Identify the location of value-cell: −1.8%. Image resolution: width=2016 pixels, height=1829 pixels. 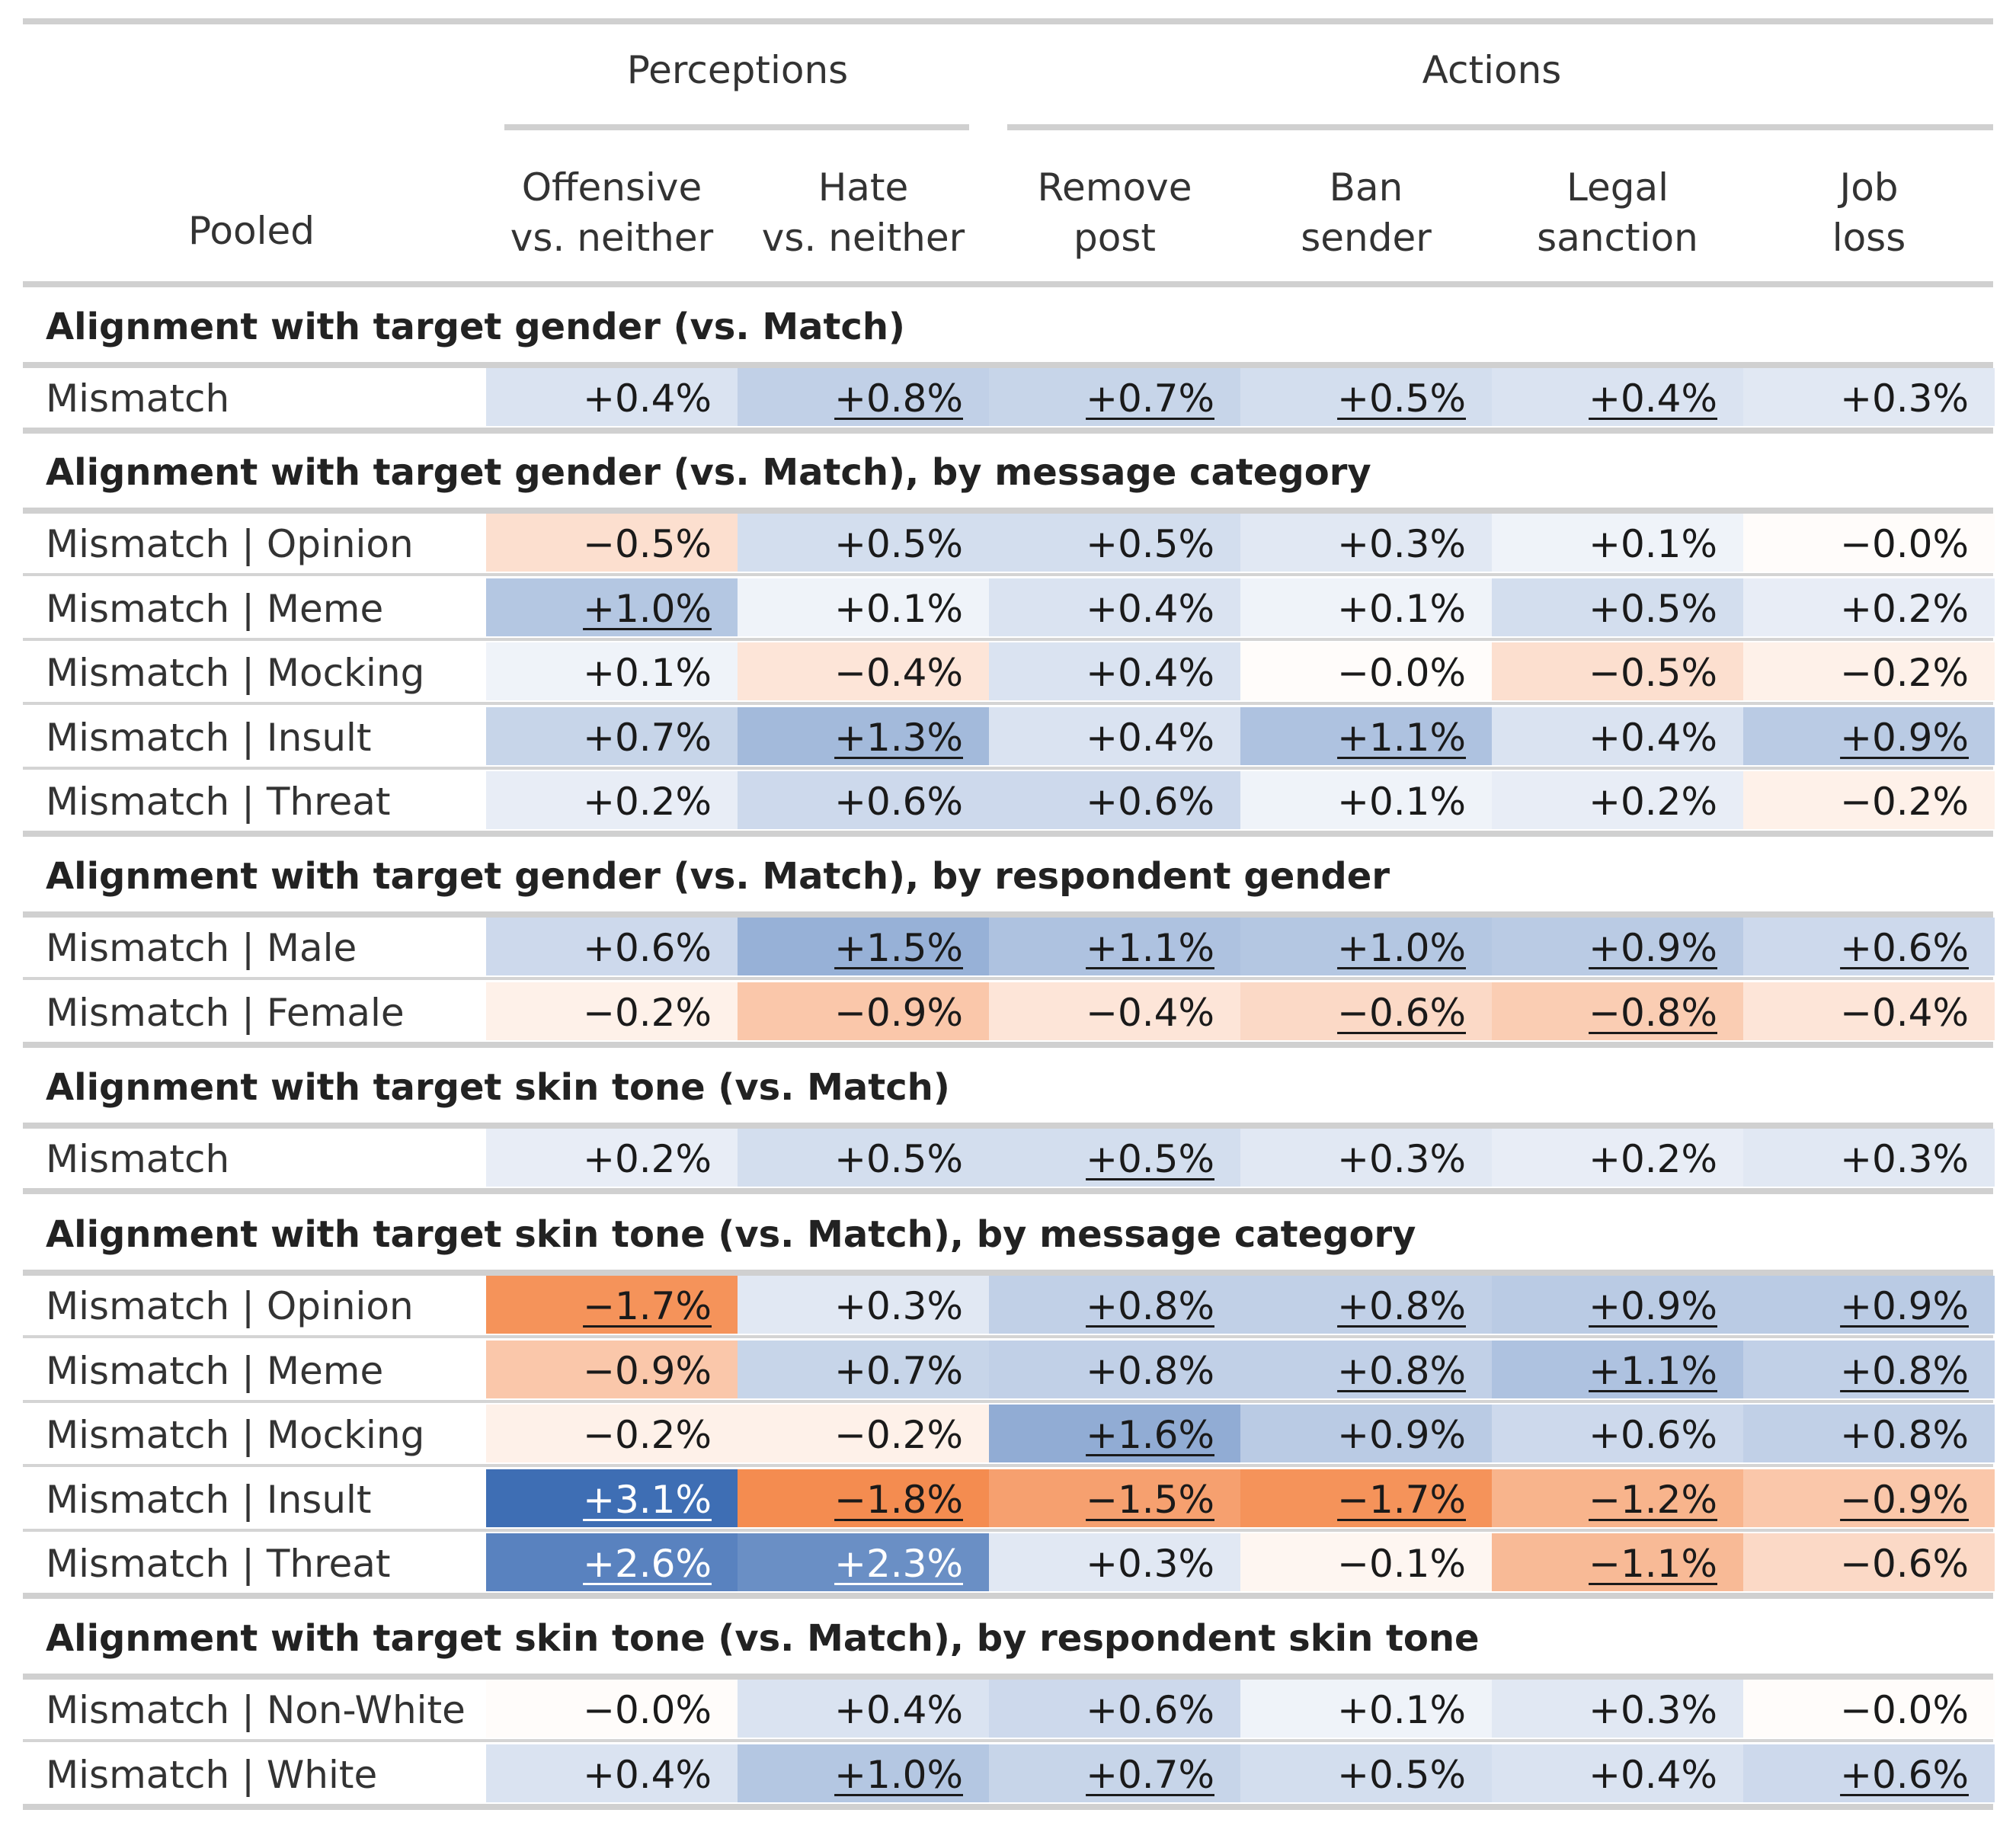
(863, 1498).